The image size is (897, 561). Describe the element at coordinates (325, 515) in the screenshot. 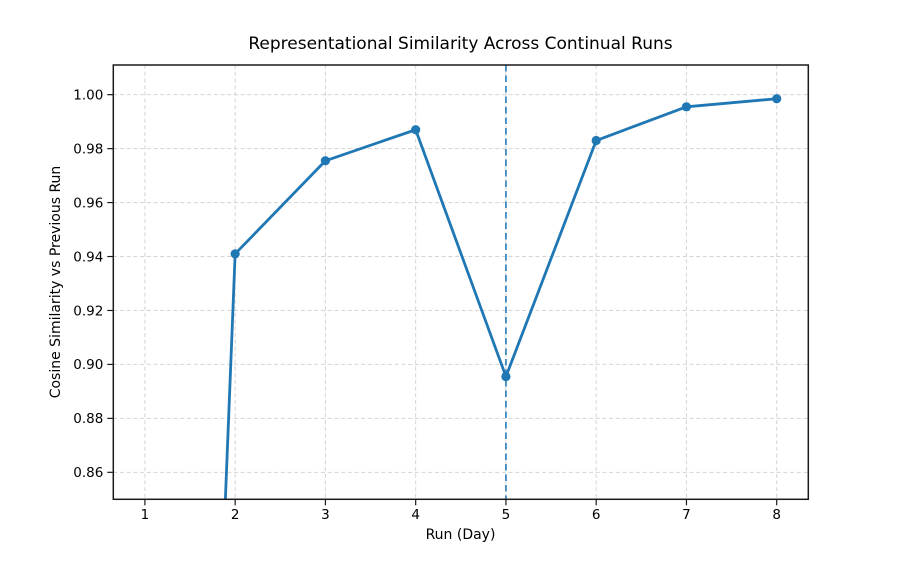

I see `x-tick-label: 3` at that location.